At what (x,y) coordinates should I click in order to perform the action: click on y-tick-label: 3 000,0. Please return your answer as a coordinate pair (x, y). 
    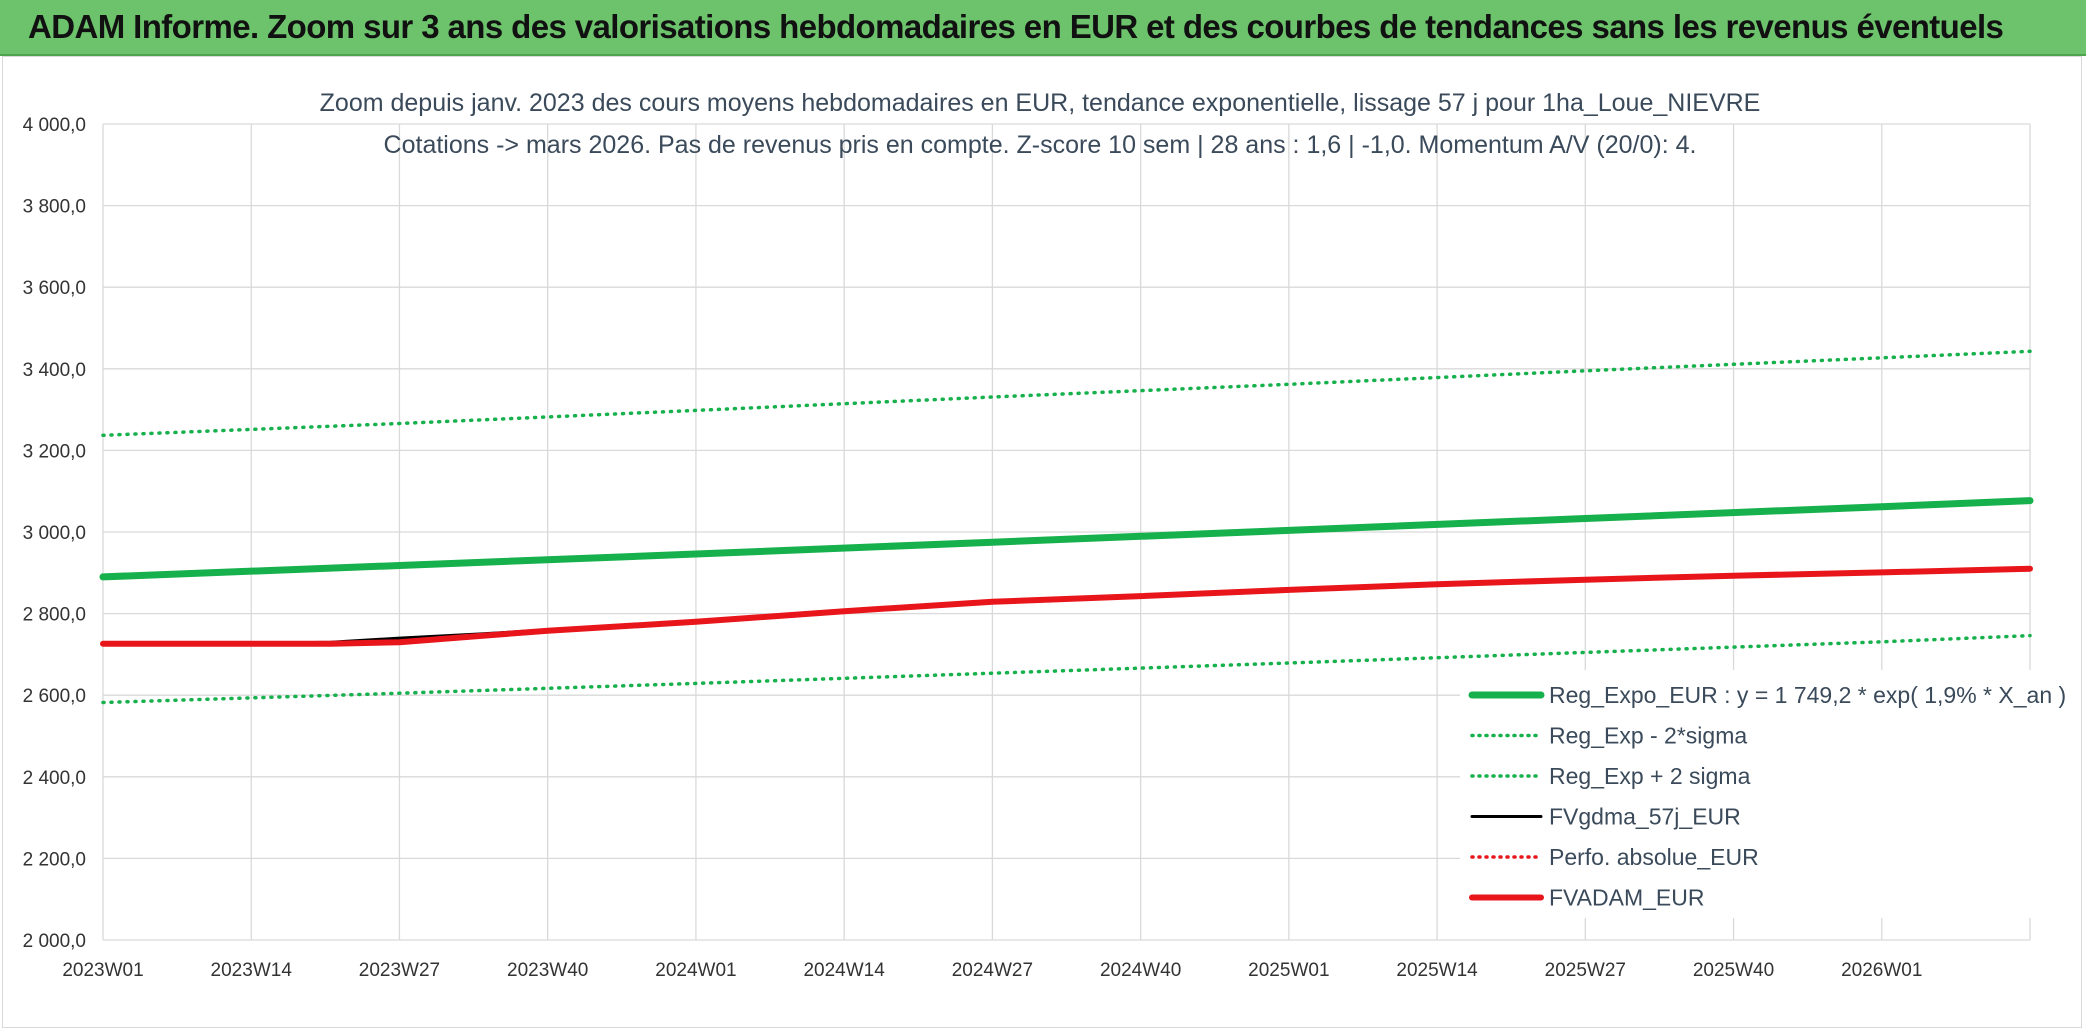
    Looking at the image, I should click on (54, 533).